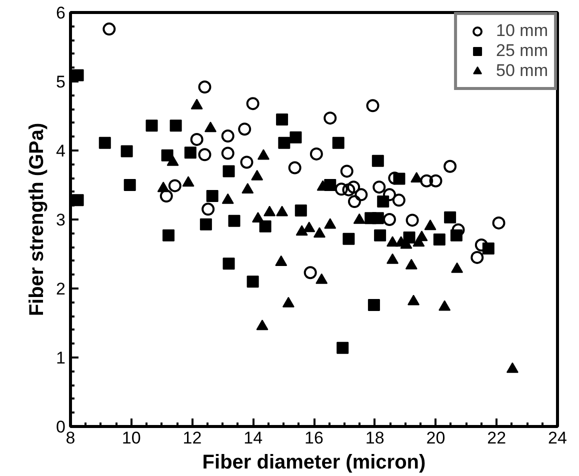 Image resolution: width=579 pixels, height=476 pixels. I want to click on x-tick-label: 10, so click(131, 438).